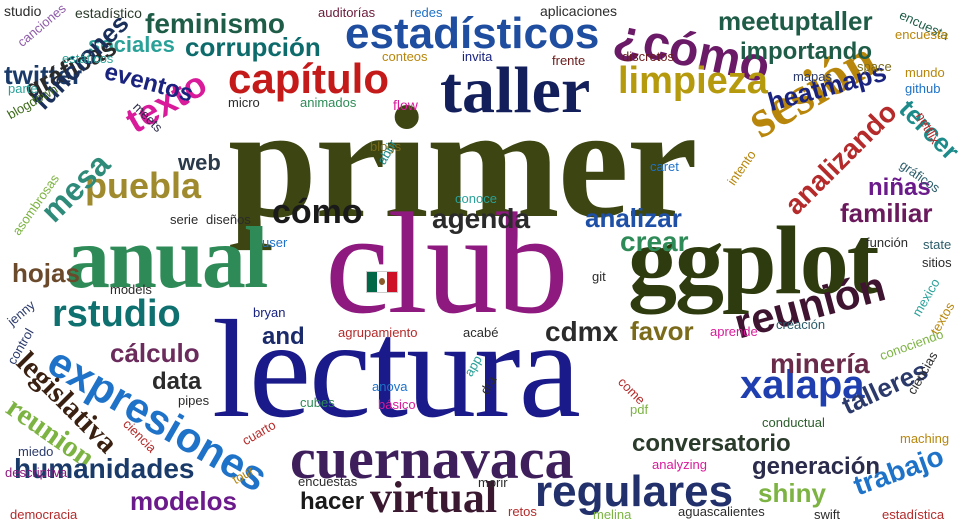 This screenshot has height=524, width=965. Describe the element at coordinates (887, 242) in the screenshot. I see `word-función: función` at that location.